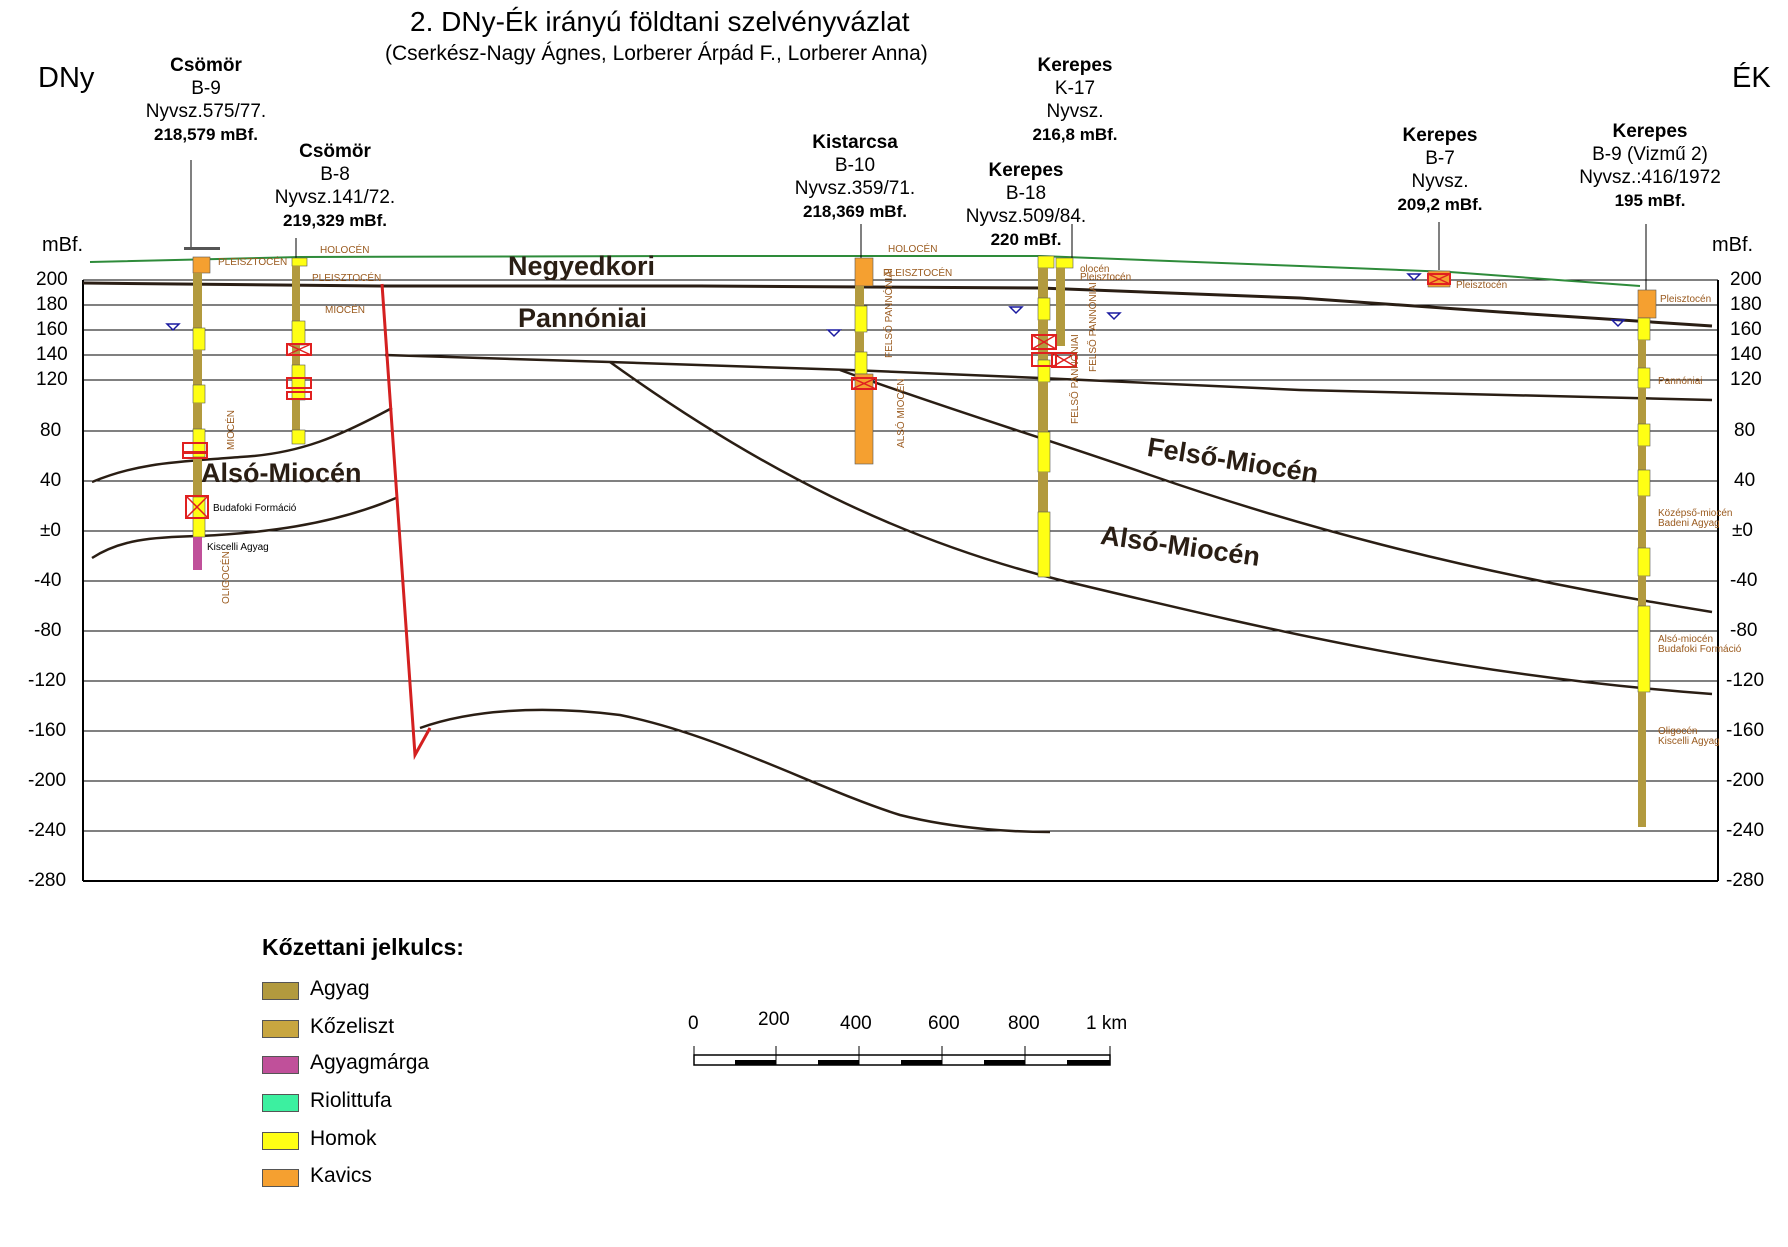 The width and height of the screenshot is (1788, 1247). Describe the element at coordinates (1751, 78) in the screenshot. I see `direction-right: ÉK` at that location.